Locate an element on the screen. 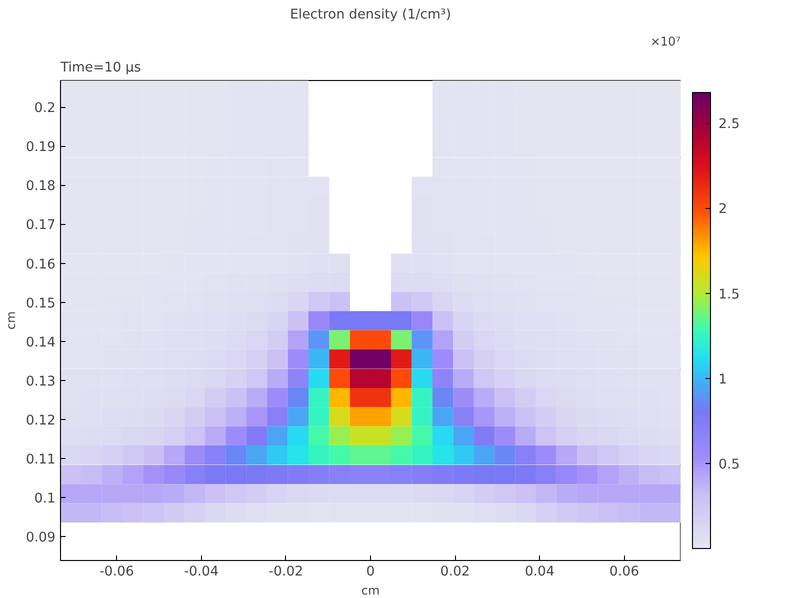 This screenshot has height=598, width=792. x-tick-label: 0 is located at coordinates (370, 572).